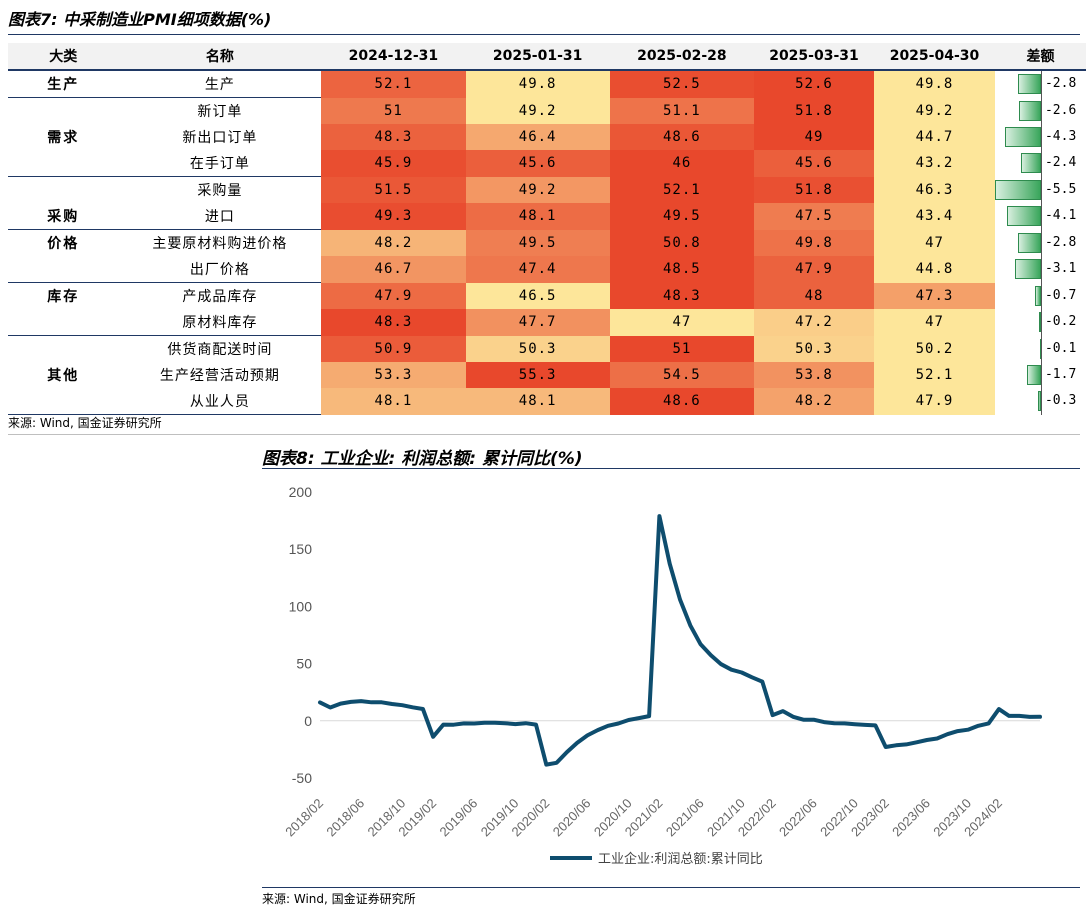 This screenshot has height=909, width=1086. I want to click on diff-cell: -1.7, so click(1040, 375).